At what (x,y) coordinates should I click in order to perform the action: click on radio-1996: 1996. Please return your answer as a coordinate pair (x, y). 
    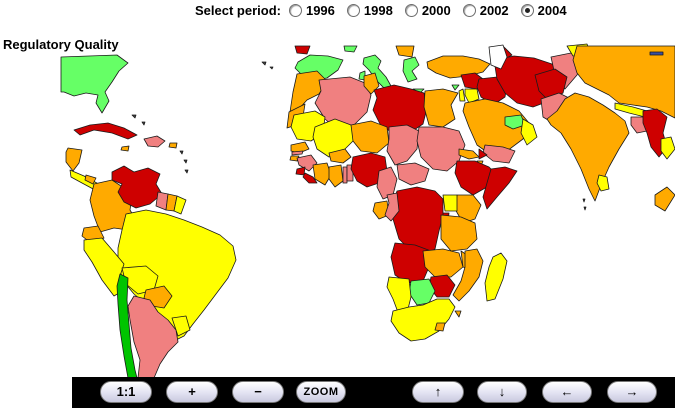
    Looking at the image, I should click on (311, 10).